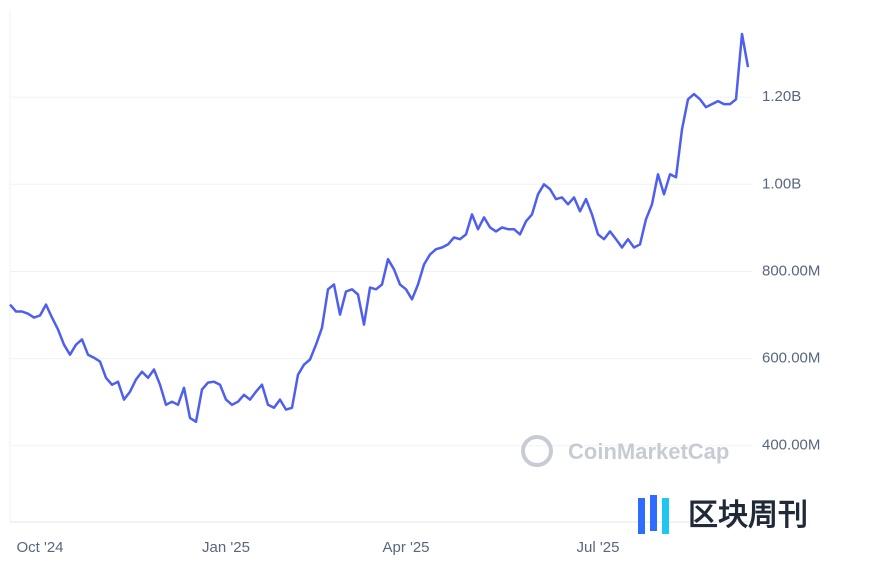 The width and height of the screenshot is (878, 578). What do you see at coordinates (781, 183) in the screenshot?
I see `y-tick-label: 1.00B` at bounding box center [781, 183].